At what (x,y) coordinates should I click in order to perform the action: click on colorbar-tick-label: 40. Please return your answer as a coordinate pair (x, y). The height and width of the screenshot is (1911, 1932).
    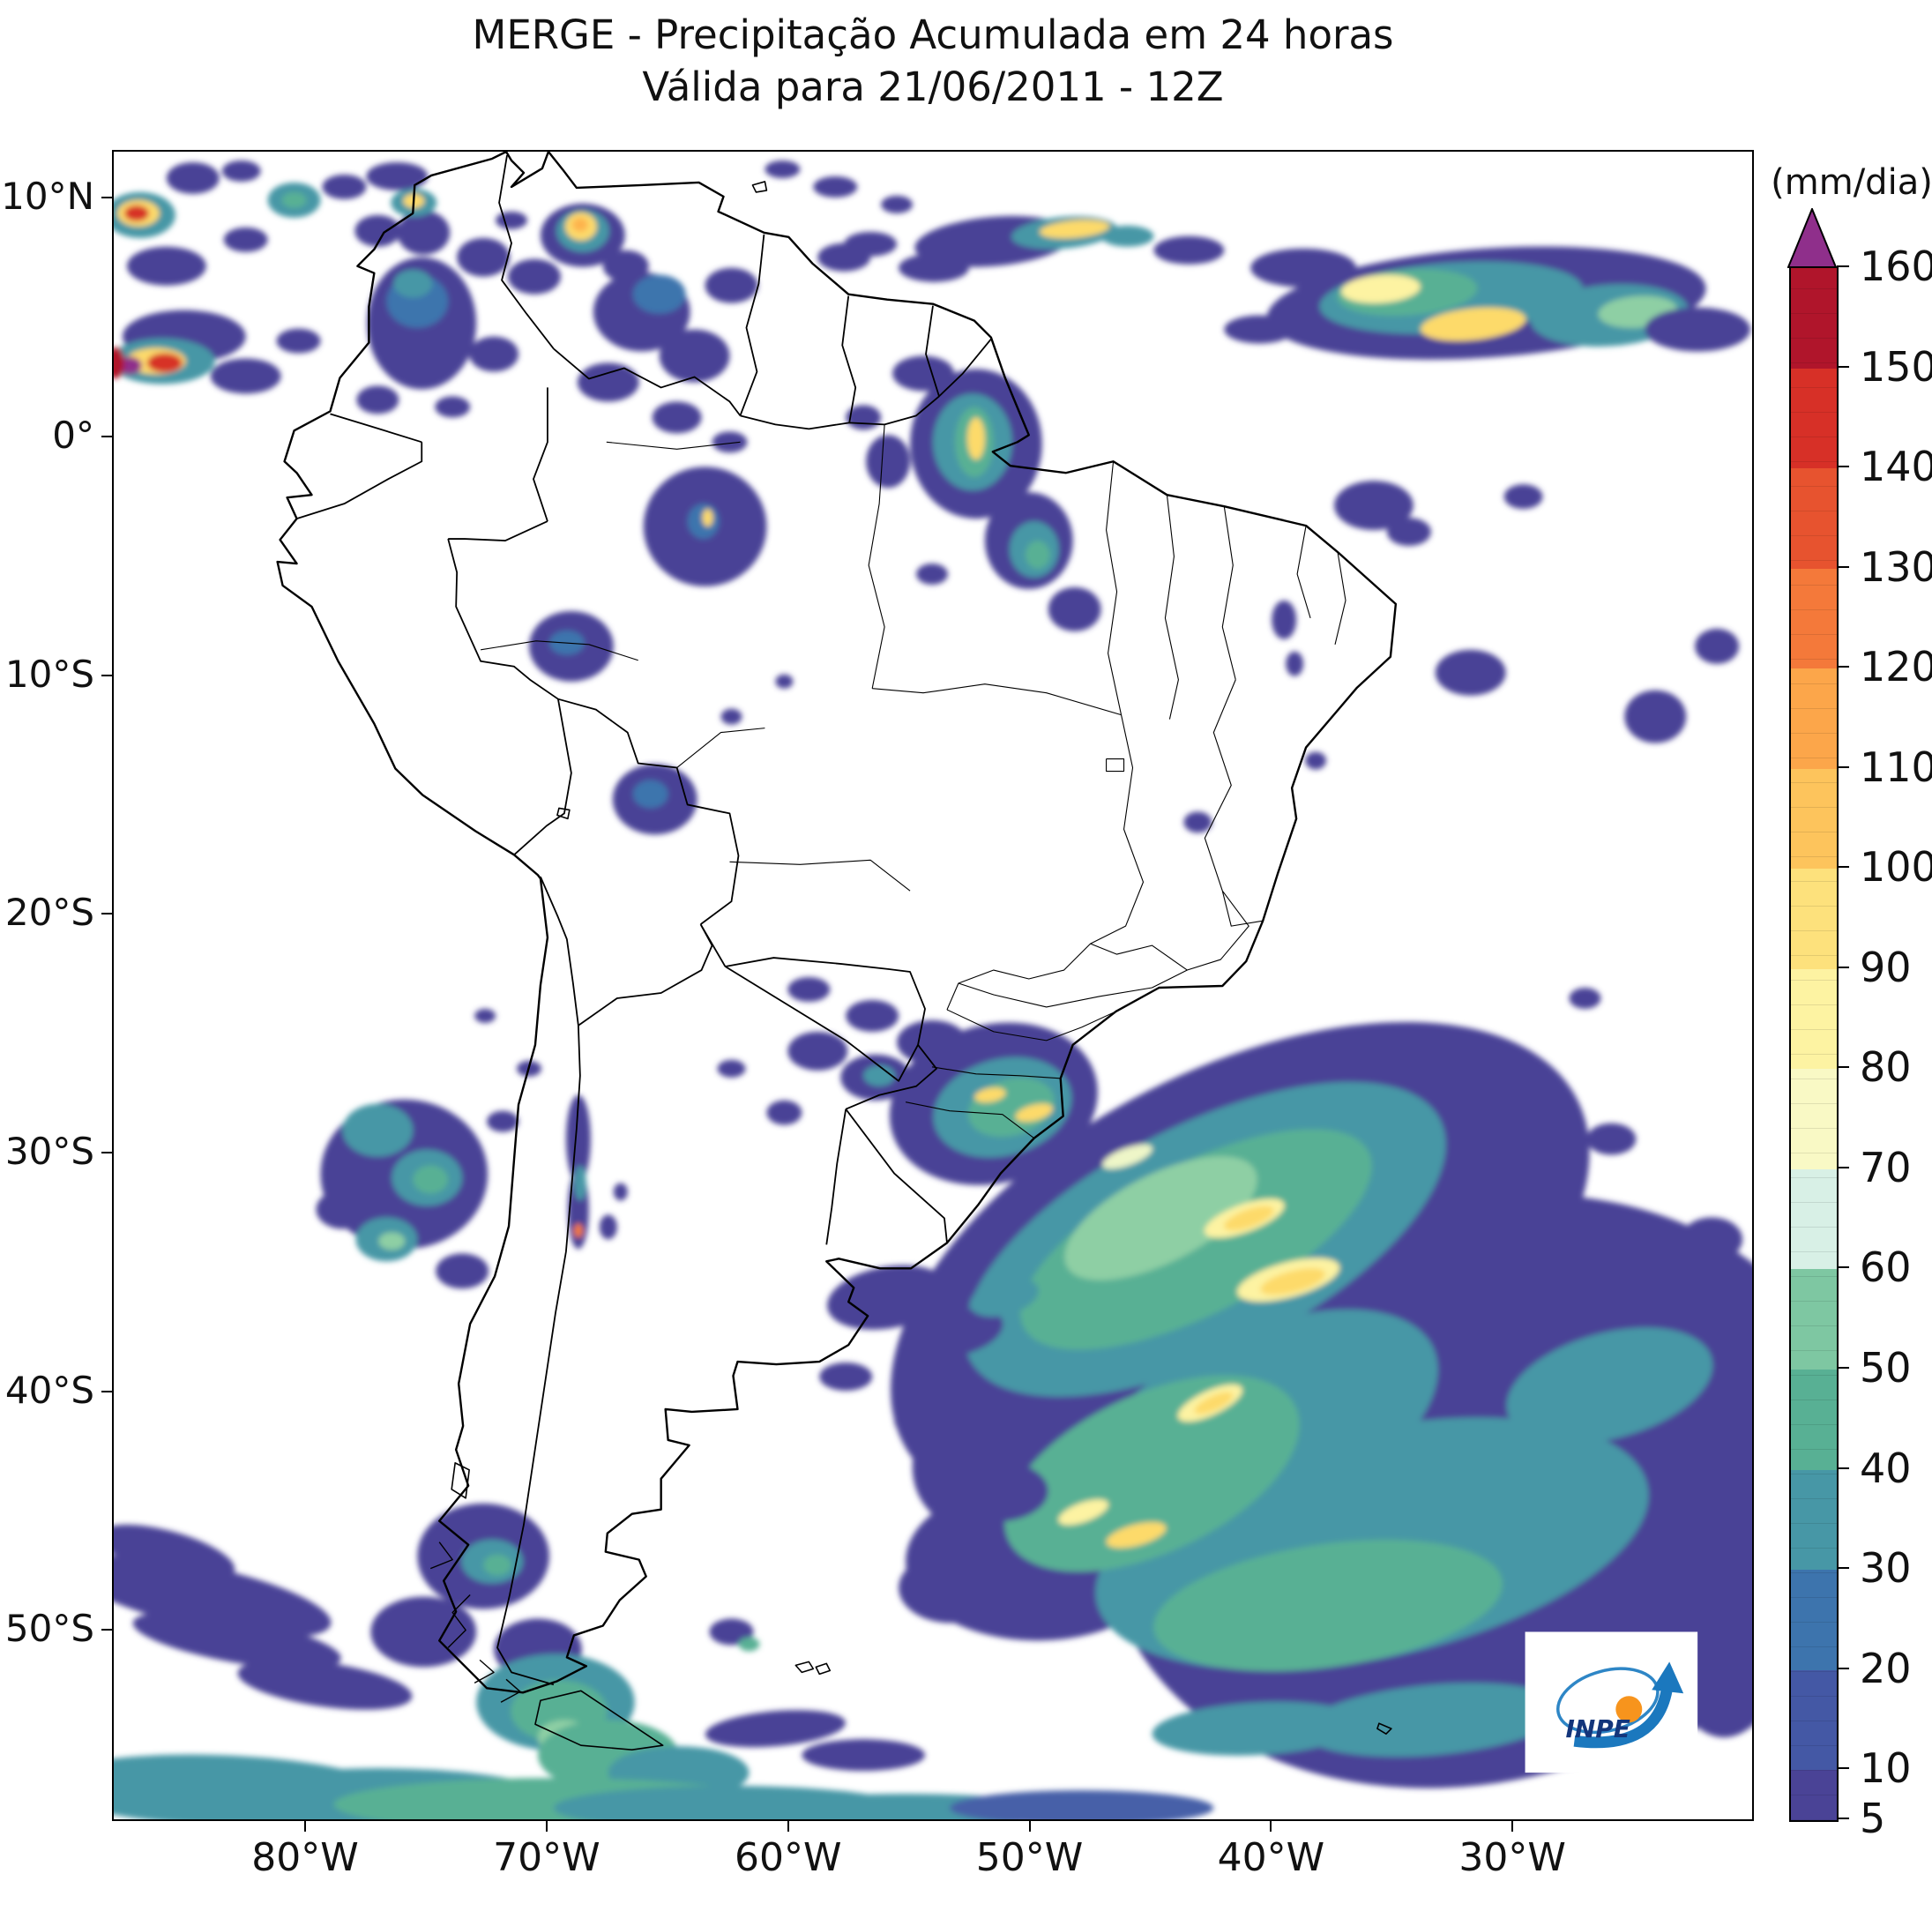
    Looking at the image, I should click on (1886, 1468).